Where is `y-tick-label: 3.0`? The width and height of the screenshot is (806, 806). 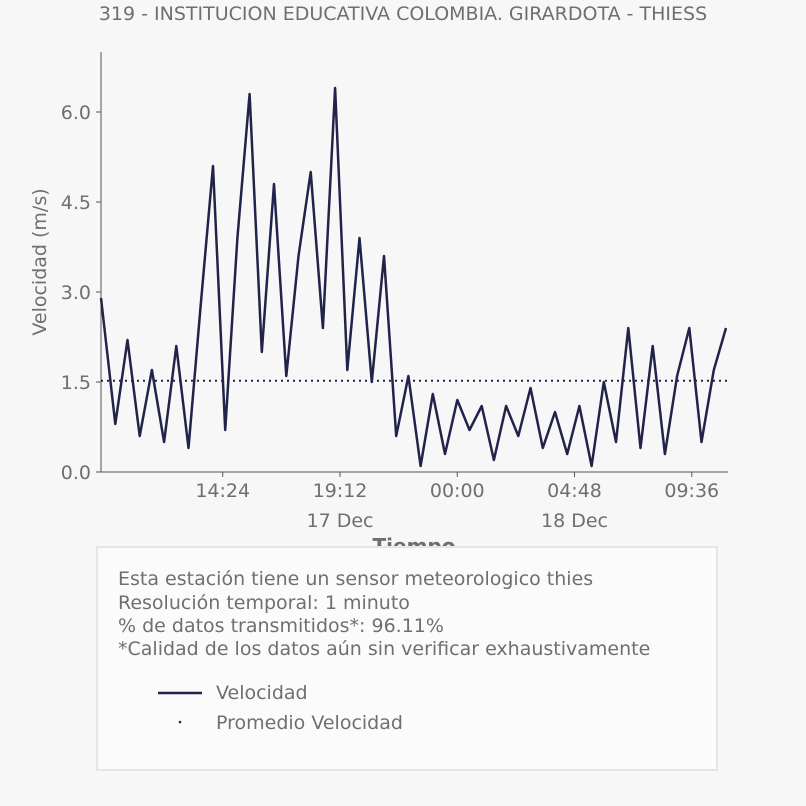 y-tick-label: 3.0 is located at coordinates (76, 293).